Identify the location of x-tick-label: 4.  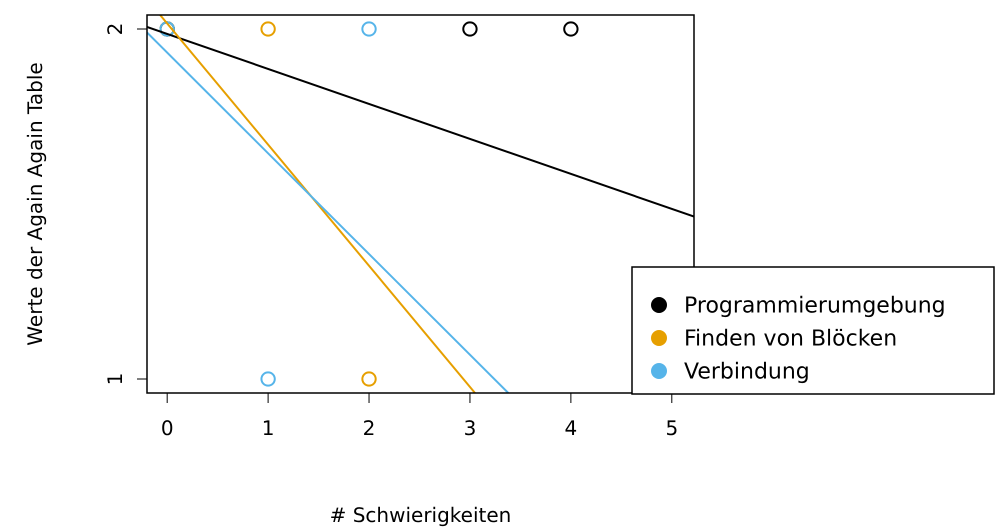
(571, 428).